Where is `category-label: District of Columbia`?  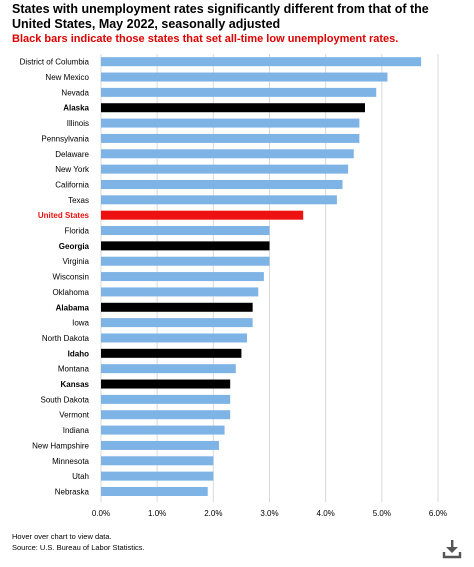
category-label: District of Columbia is located at coordinates (55, 62).